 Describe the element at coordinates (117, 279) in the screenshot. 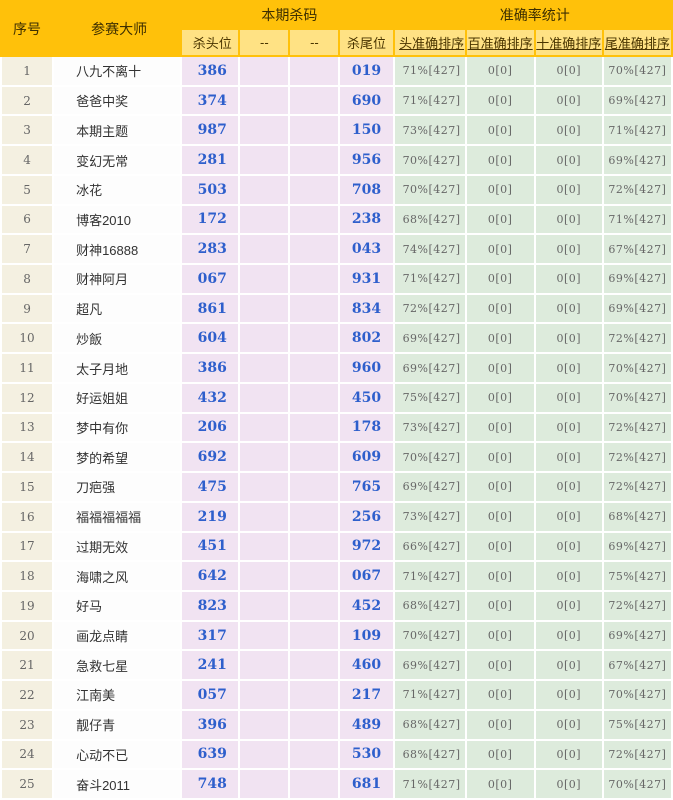

I see `master-name: 财神阿月` at that location.